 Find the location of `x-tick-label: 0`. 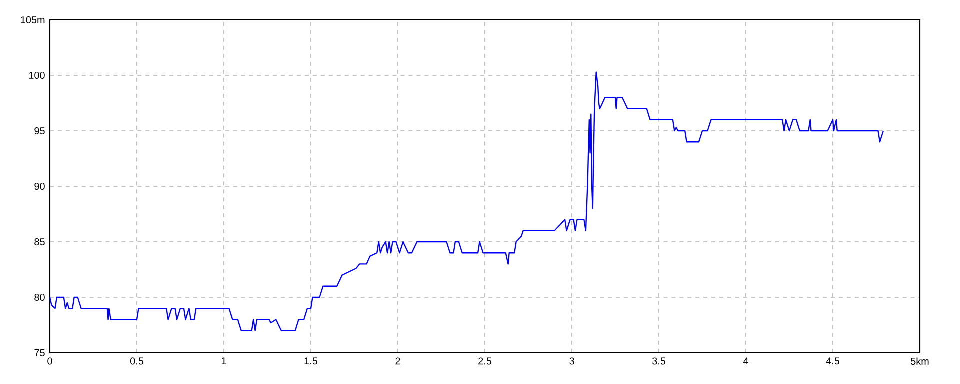

x-tick-label: 0 is located at coordinates (50, 361).